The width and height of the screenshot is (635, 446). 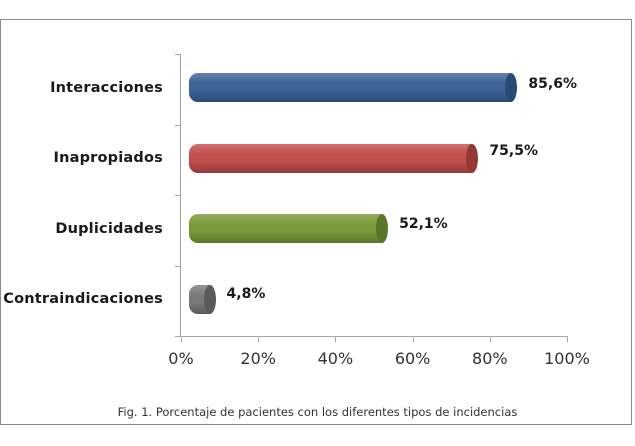 I want to click on x-tick-label: 60%, so click(x=412, y=358).